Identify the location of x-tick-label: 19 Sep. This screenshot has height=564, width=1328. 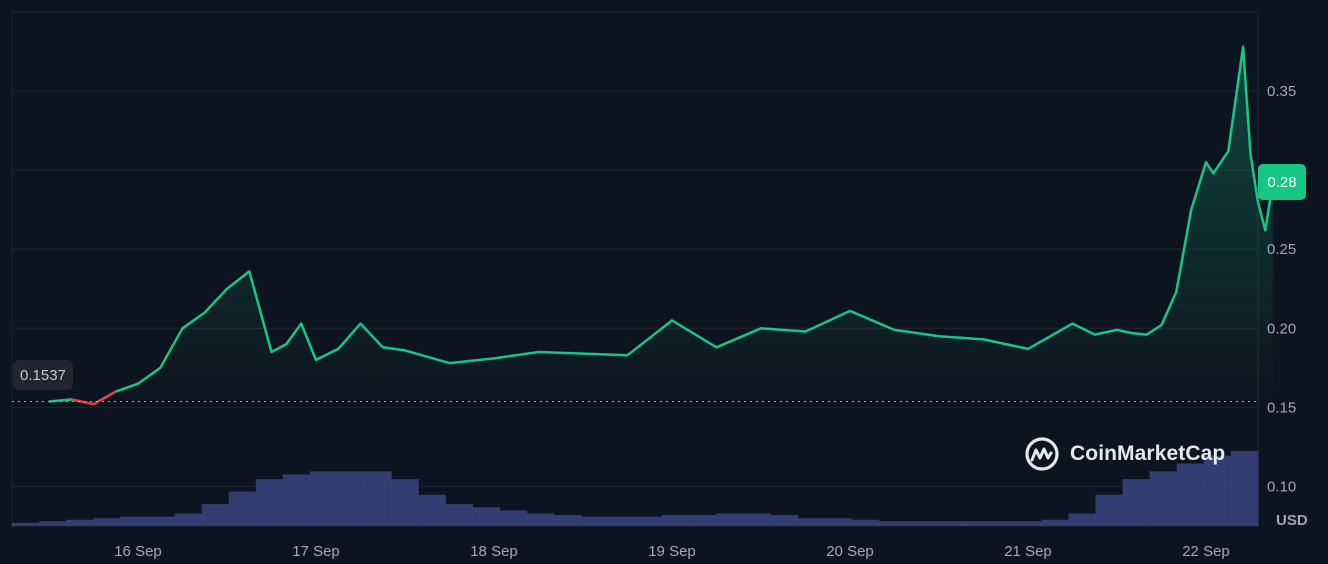
(672, 551).